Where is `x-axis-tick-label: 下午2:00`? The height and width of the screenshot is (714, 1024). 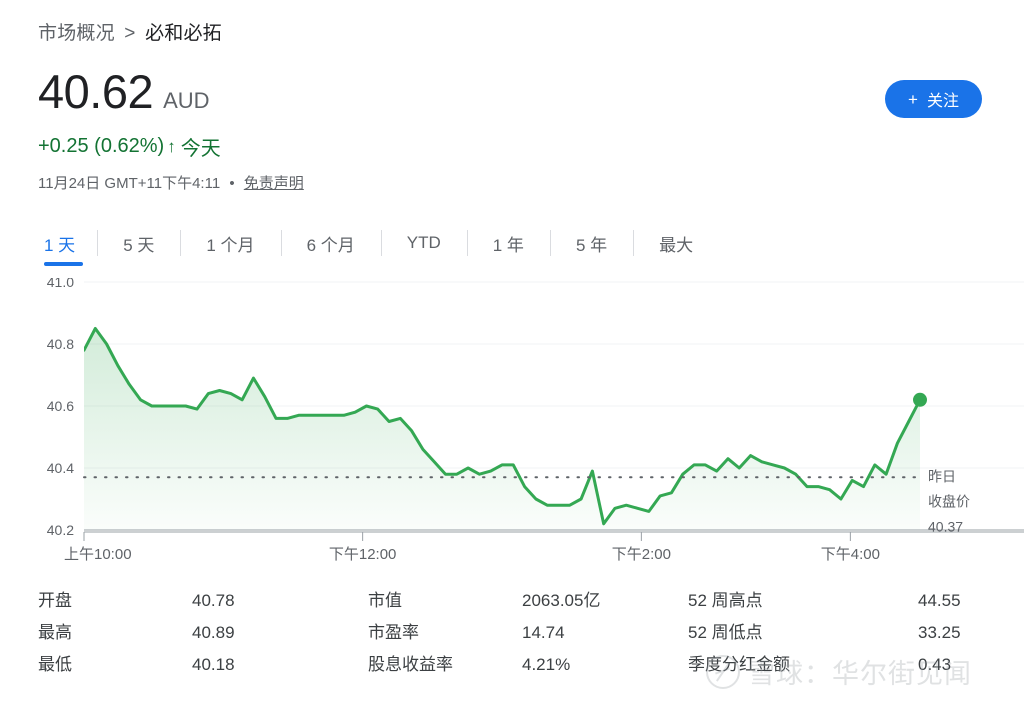
x-axis-tick-label: 下午2:00 is located at coordinates (641, 554).